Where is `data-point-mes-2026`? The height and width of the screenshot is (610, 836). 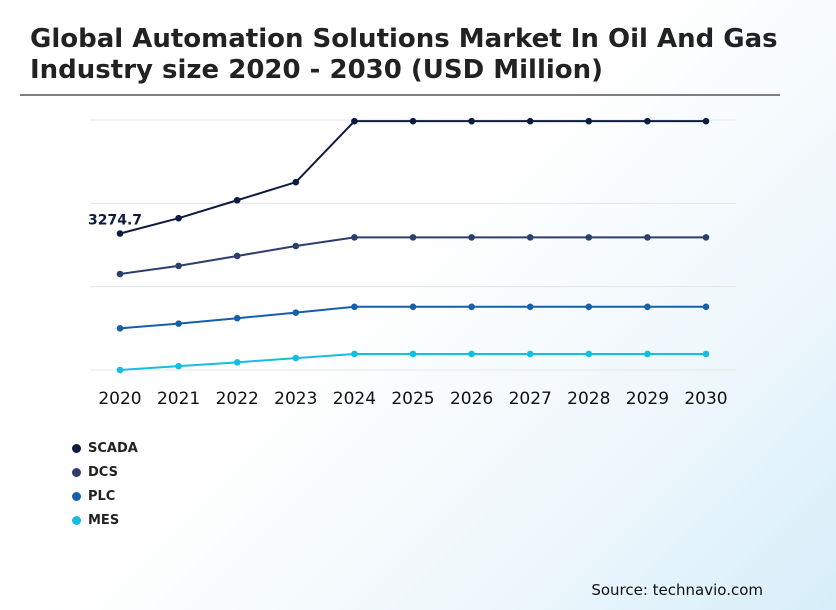 data-point-mes-2026 is located at coordinates (471, 354).